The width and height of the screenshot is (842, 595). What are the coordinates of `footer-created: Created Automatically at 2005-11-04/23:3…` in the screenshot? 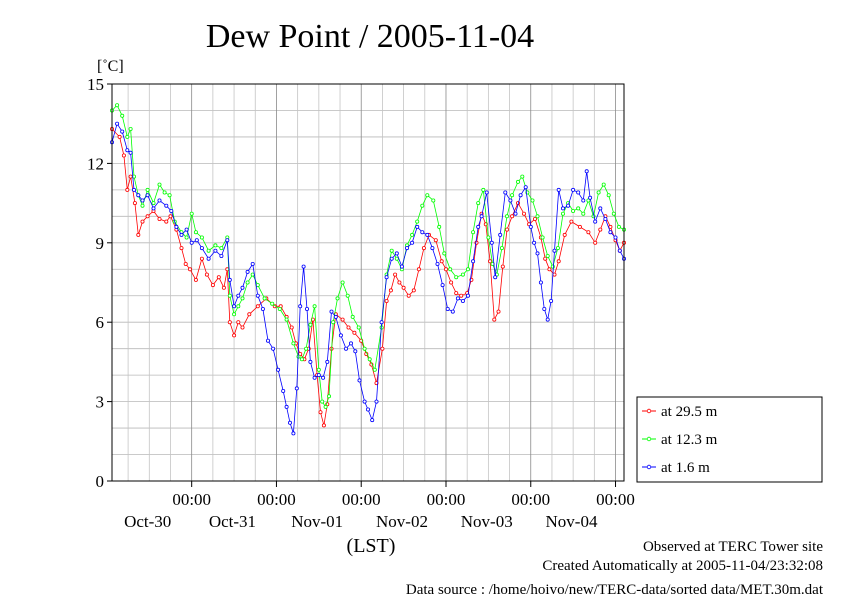 It's located at (682, 566).